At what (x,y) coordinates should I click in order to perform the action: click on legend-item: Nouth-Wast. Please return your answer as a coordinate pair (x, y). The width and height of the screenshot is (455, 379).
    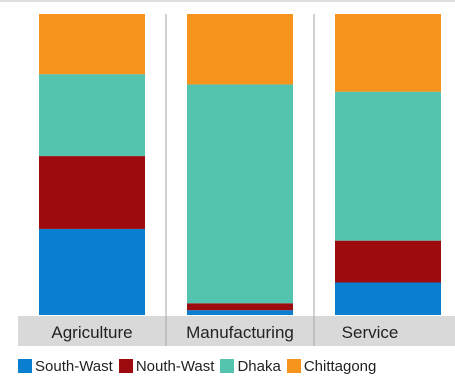
    Looking at the image, I should click on (166, 366).